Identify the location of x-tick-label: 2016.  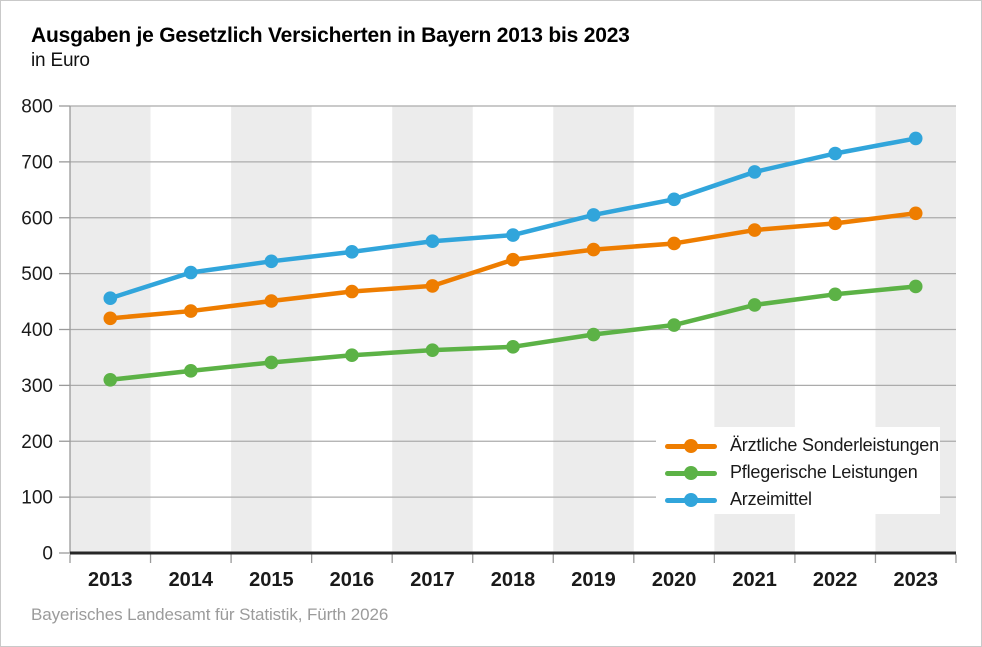
(352, 580).